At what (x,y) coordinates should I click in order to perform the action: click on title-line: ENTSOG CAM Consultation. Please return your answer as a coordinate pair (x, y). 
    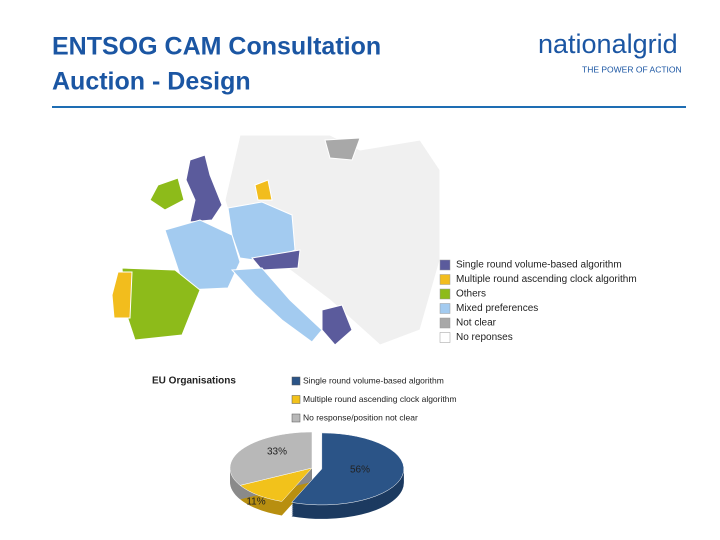
    Looking at the image, I should click on (216, 47).